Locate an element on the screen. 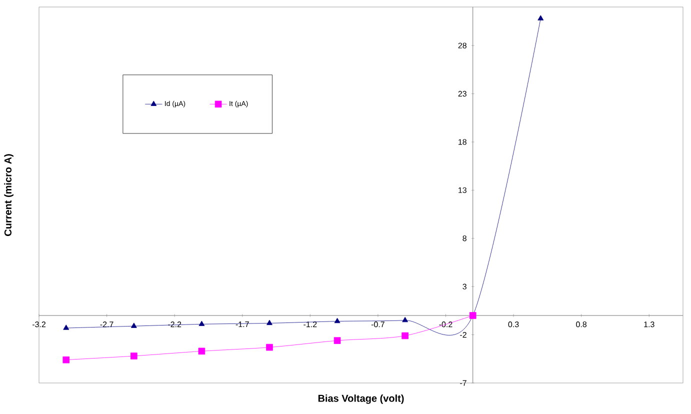  x-tick-label: -1.2 is located at coordinates (310, 325).